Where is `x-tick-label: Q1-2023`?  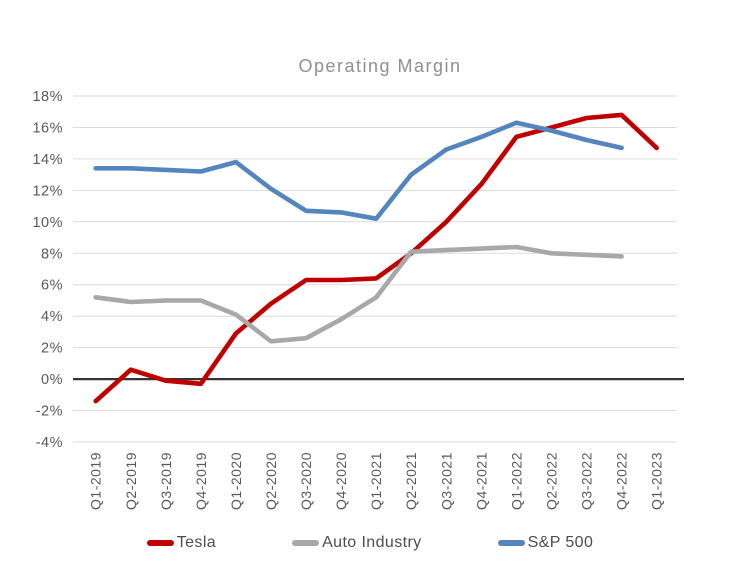
x-tick-label: Q1-2023 is located at coordinates (657, 481).